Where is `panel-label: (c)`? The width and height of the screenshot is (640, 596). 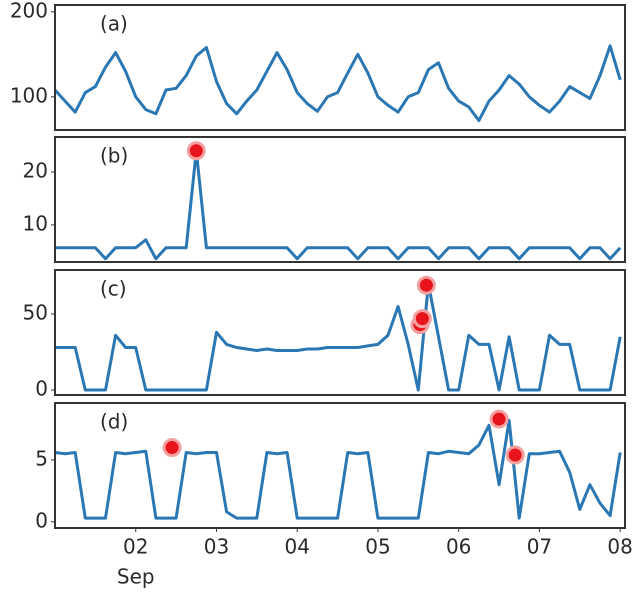
panel-label: (c) is located at coordinates (113, 289).